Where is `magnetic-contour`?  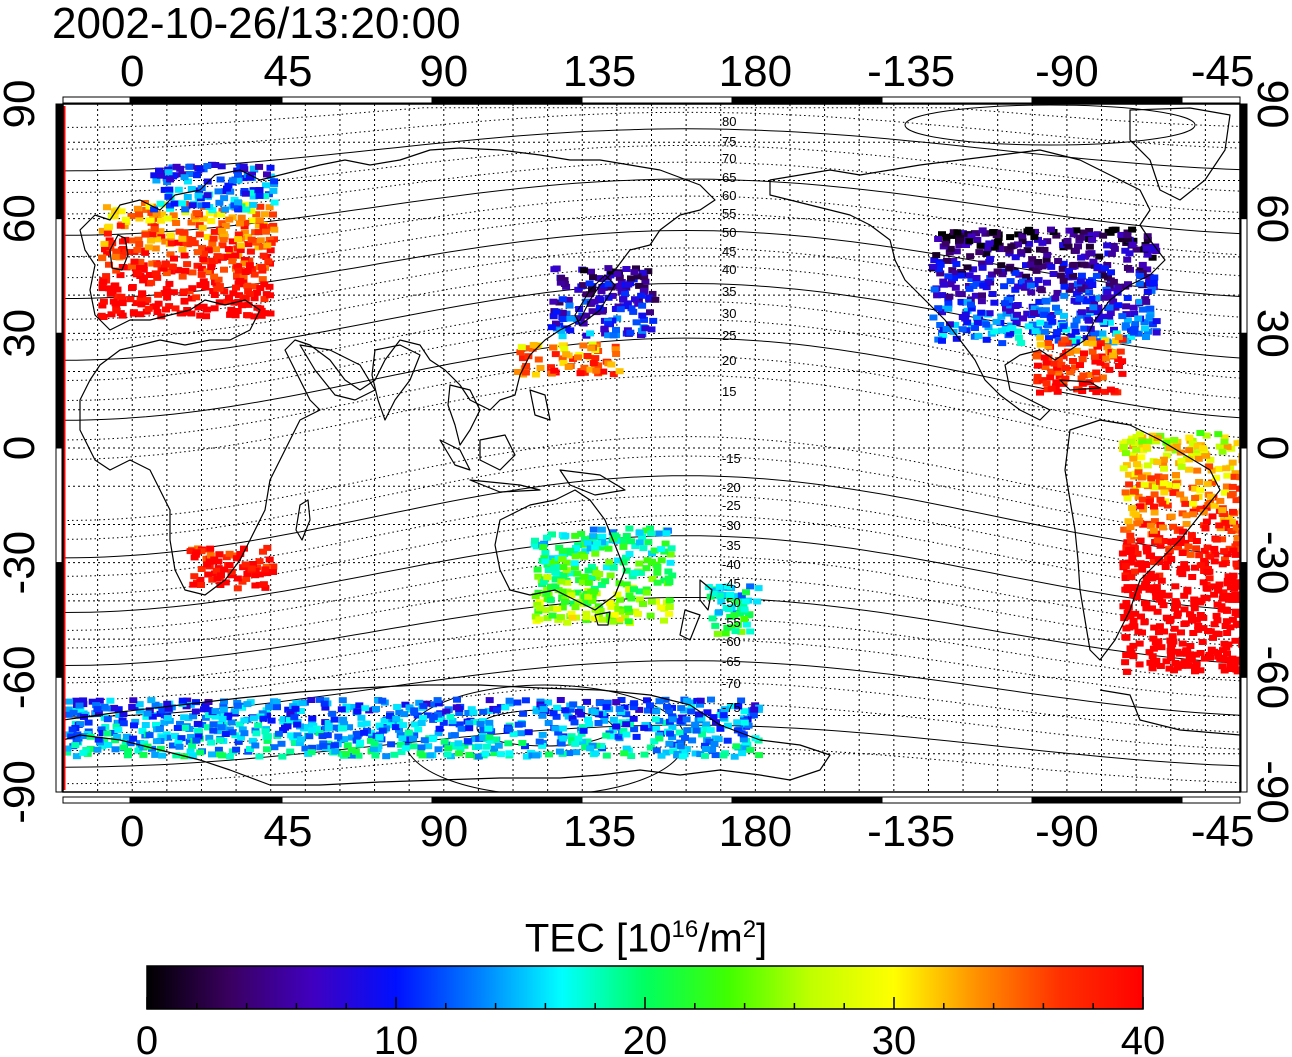 magnetic-contour is located at coordinates (651, 398).